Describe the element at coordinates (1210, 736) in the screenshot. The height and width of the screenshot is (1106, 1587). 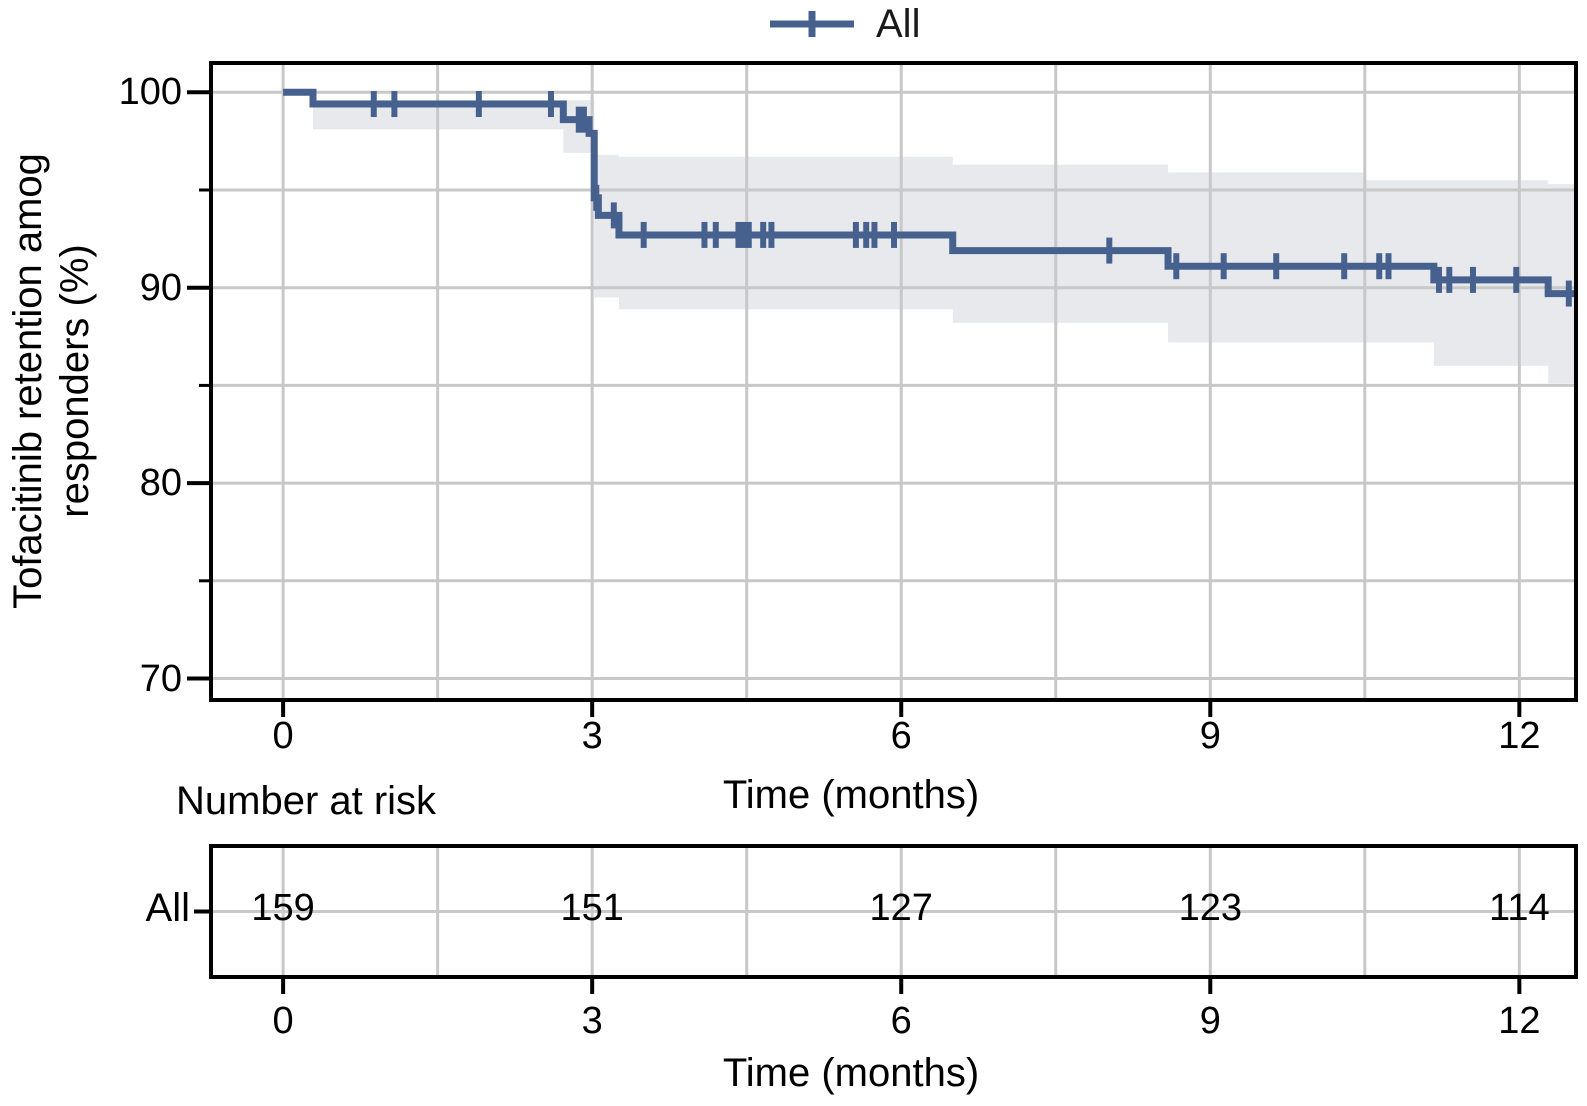
I see `x-tick-label: 9` at that location.